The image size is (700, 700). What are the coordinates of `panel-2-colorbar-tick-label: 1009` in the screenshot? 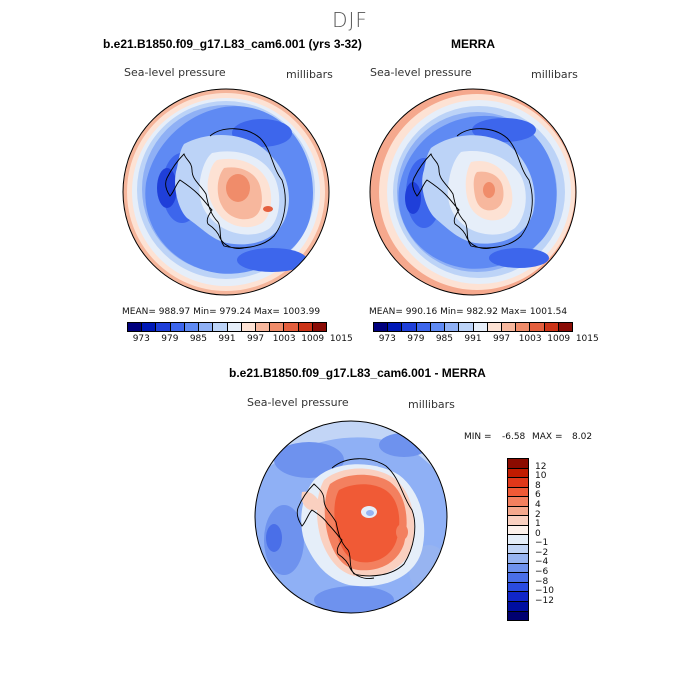 It's located at (559, 339).